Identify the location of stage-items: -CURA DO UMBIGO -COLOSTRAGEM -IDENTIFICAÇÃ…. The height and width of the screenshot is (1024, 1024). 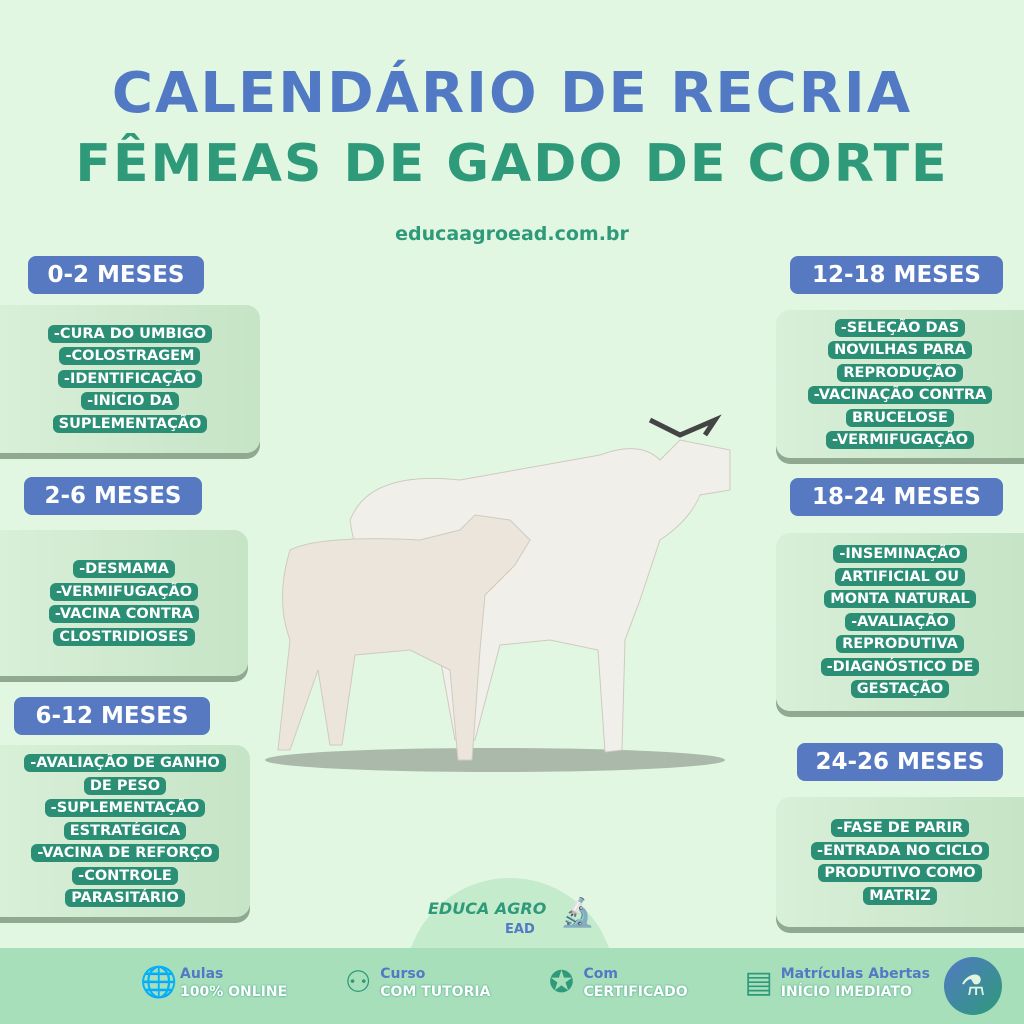
(130, 379).